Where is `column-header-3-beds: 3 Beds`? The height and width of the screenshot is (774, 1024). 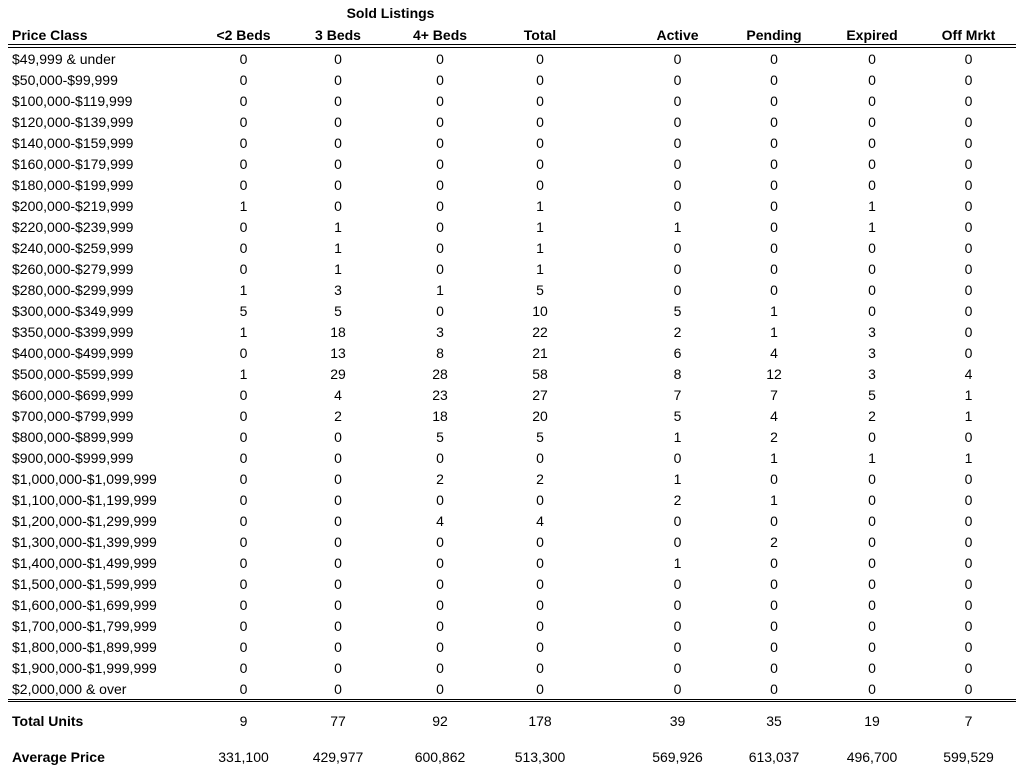 column-header-3-beds: 3 Beds is located at coordinates (338, 37).